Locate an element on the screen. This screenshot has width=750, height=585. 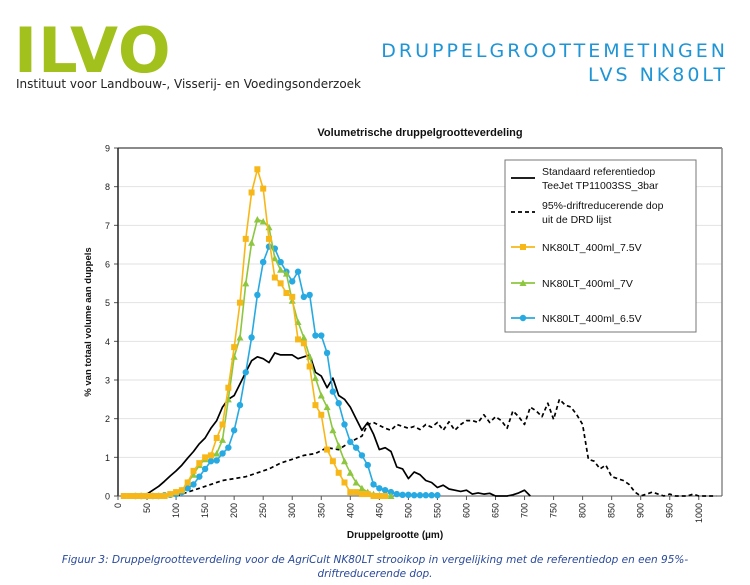
y-tick-label: 0 is located at coordinates (107, 497).